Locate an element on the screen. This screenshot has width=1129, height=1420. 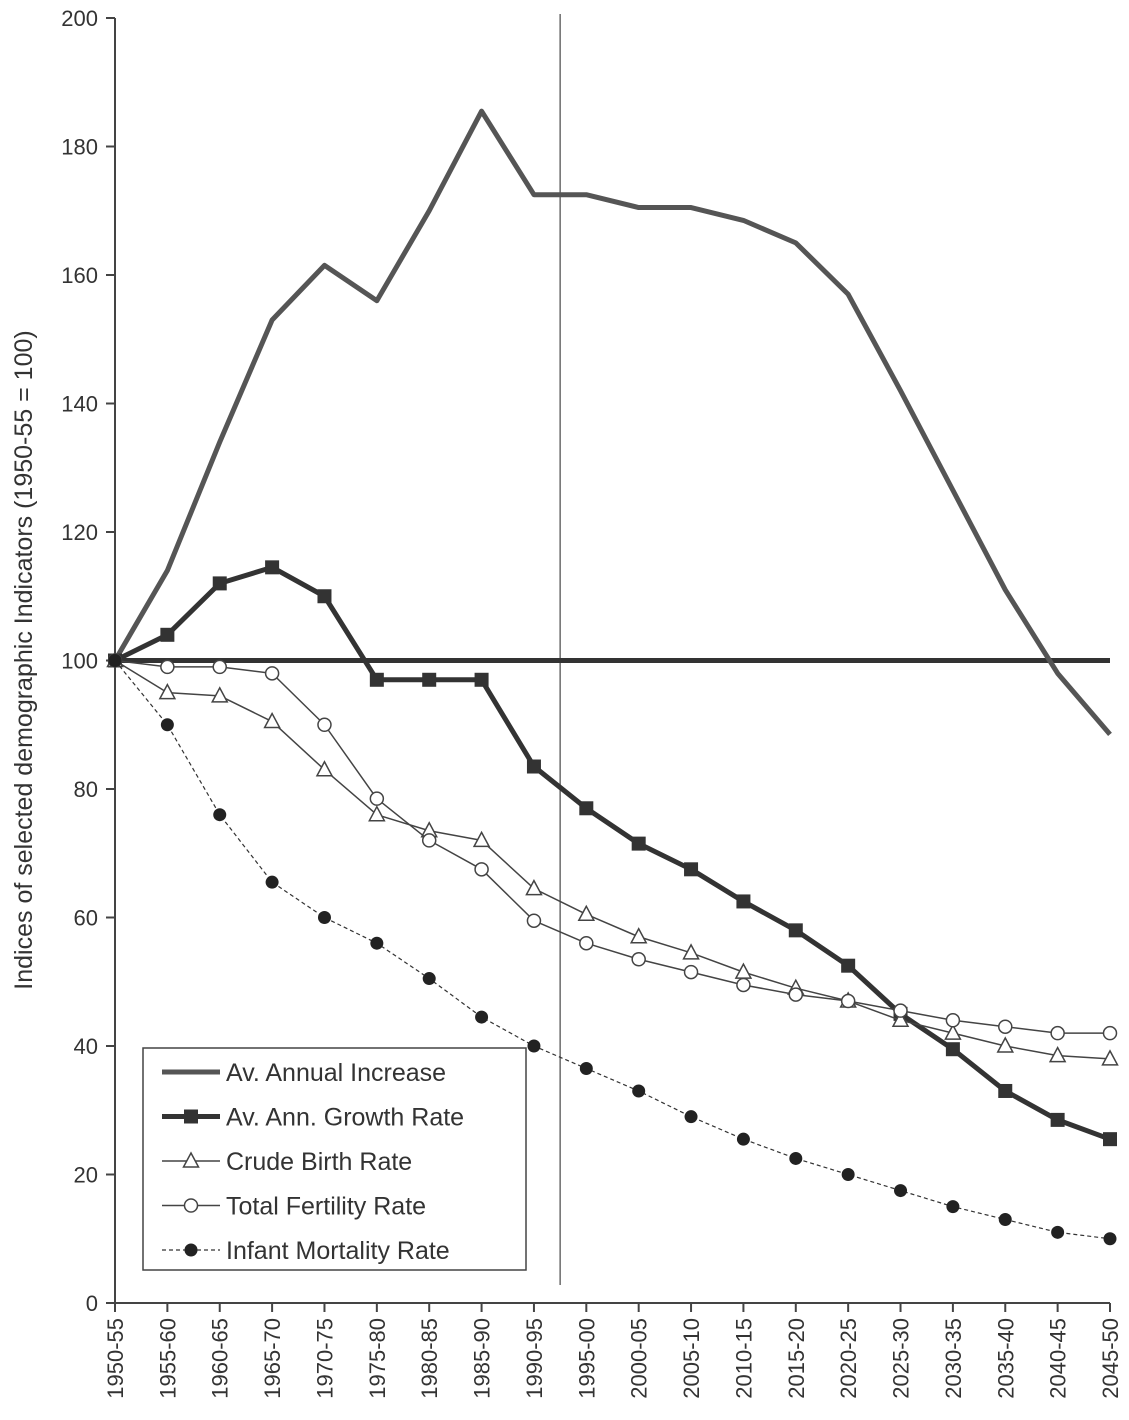
x-tick-label: 2015-20 is located at coordinates (796, 1358).